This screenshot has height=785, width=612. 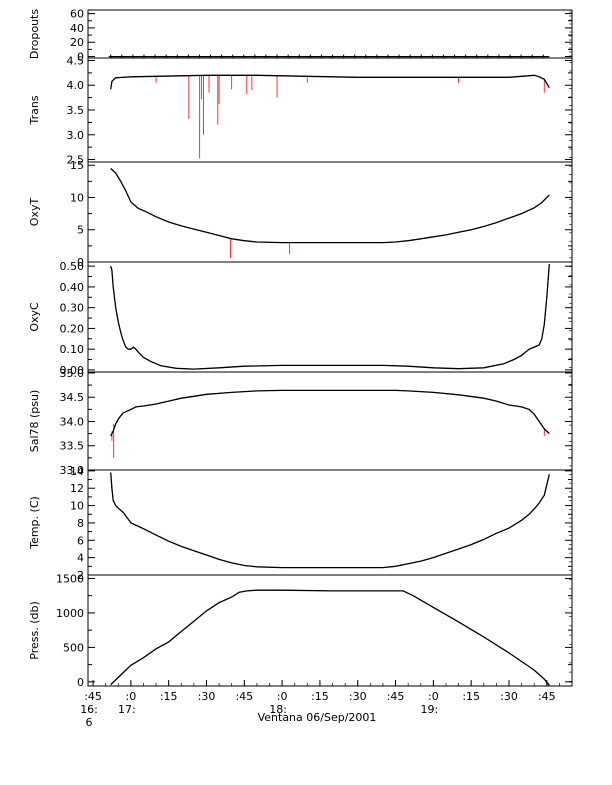 I want to click on y-axis-label: Temp. (C), so click(x=34, y=523).